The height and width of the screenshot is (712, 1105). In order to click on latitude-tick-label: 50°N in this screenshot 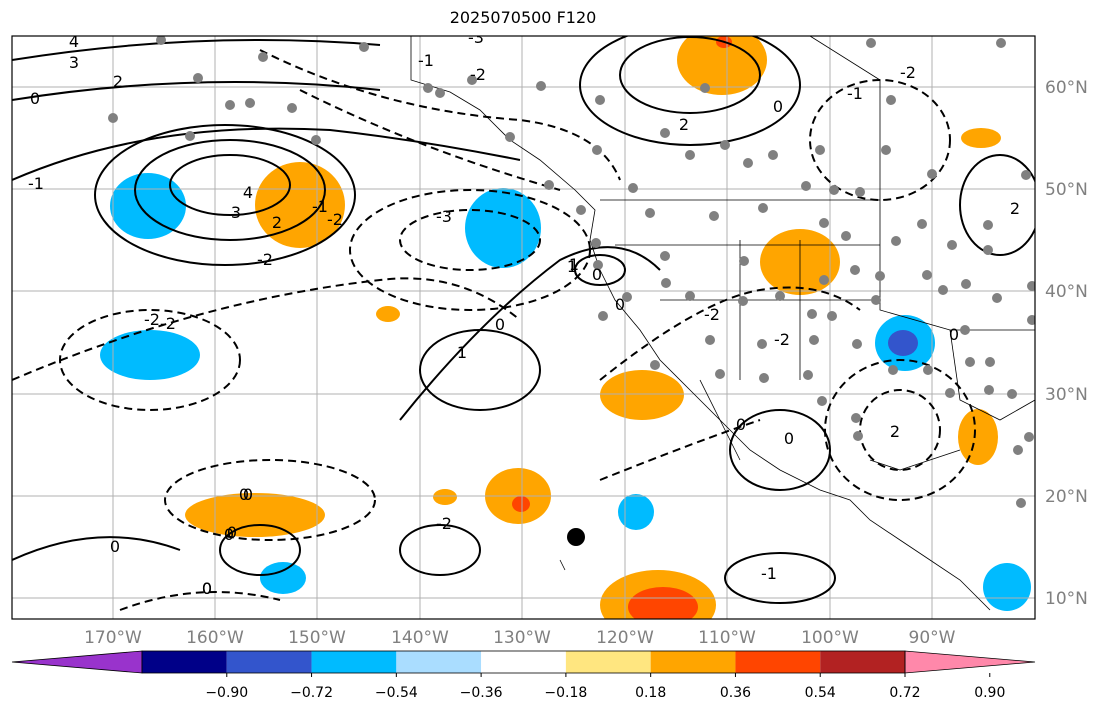, I will do `click(1066, 190)`.